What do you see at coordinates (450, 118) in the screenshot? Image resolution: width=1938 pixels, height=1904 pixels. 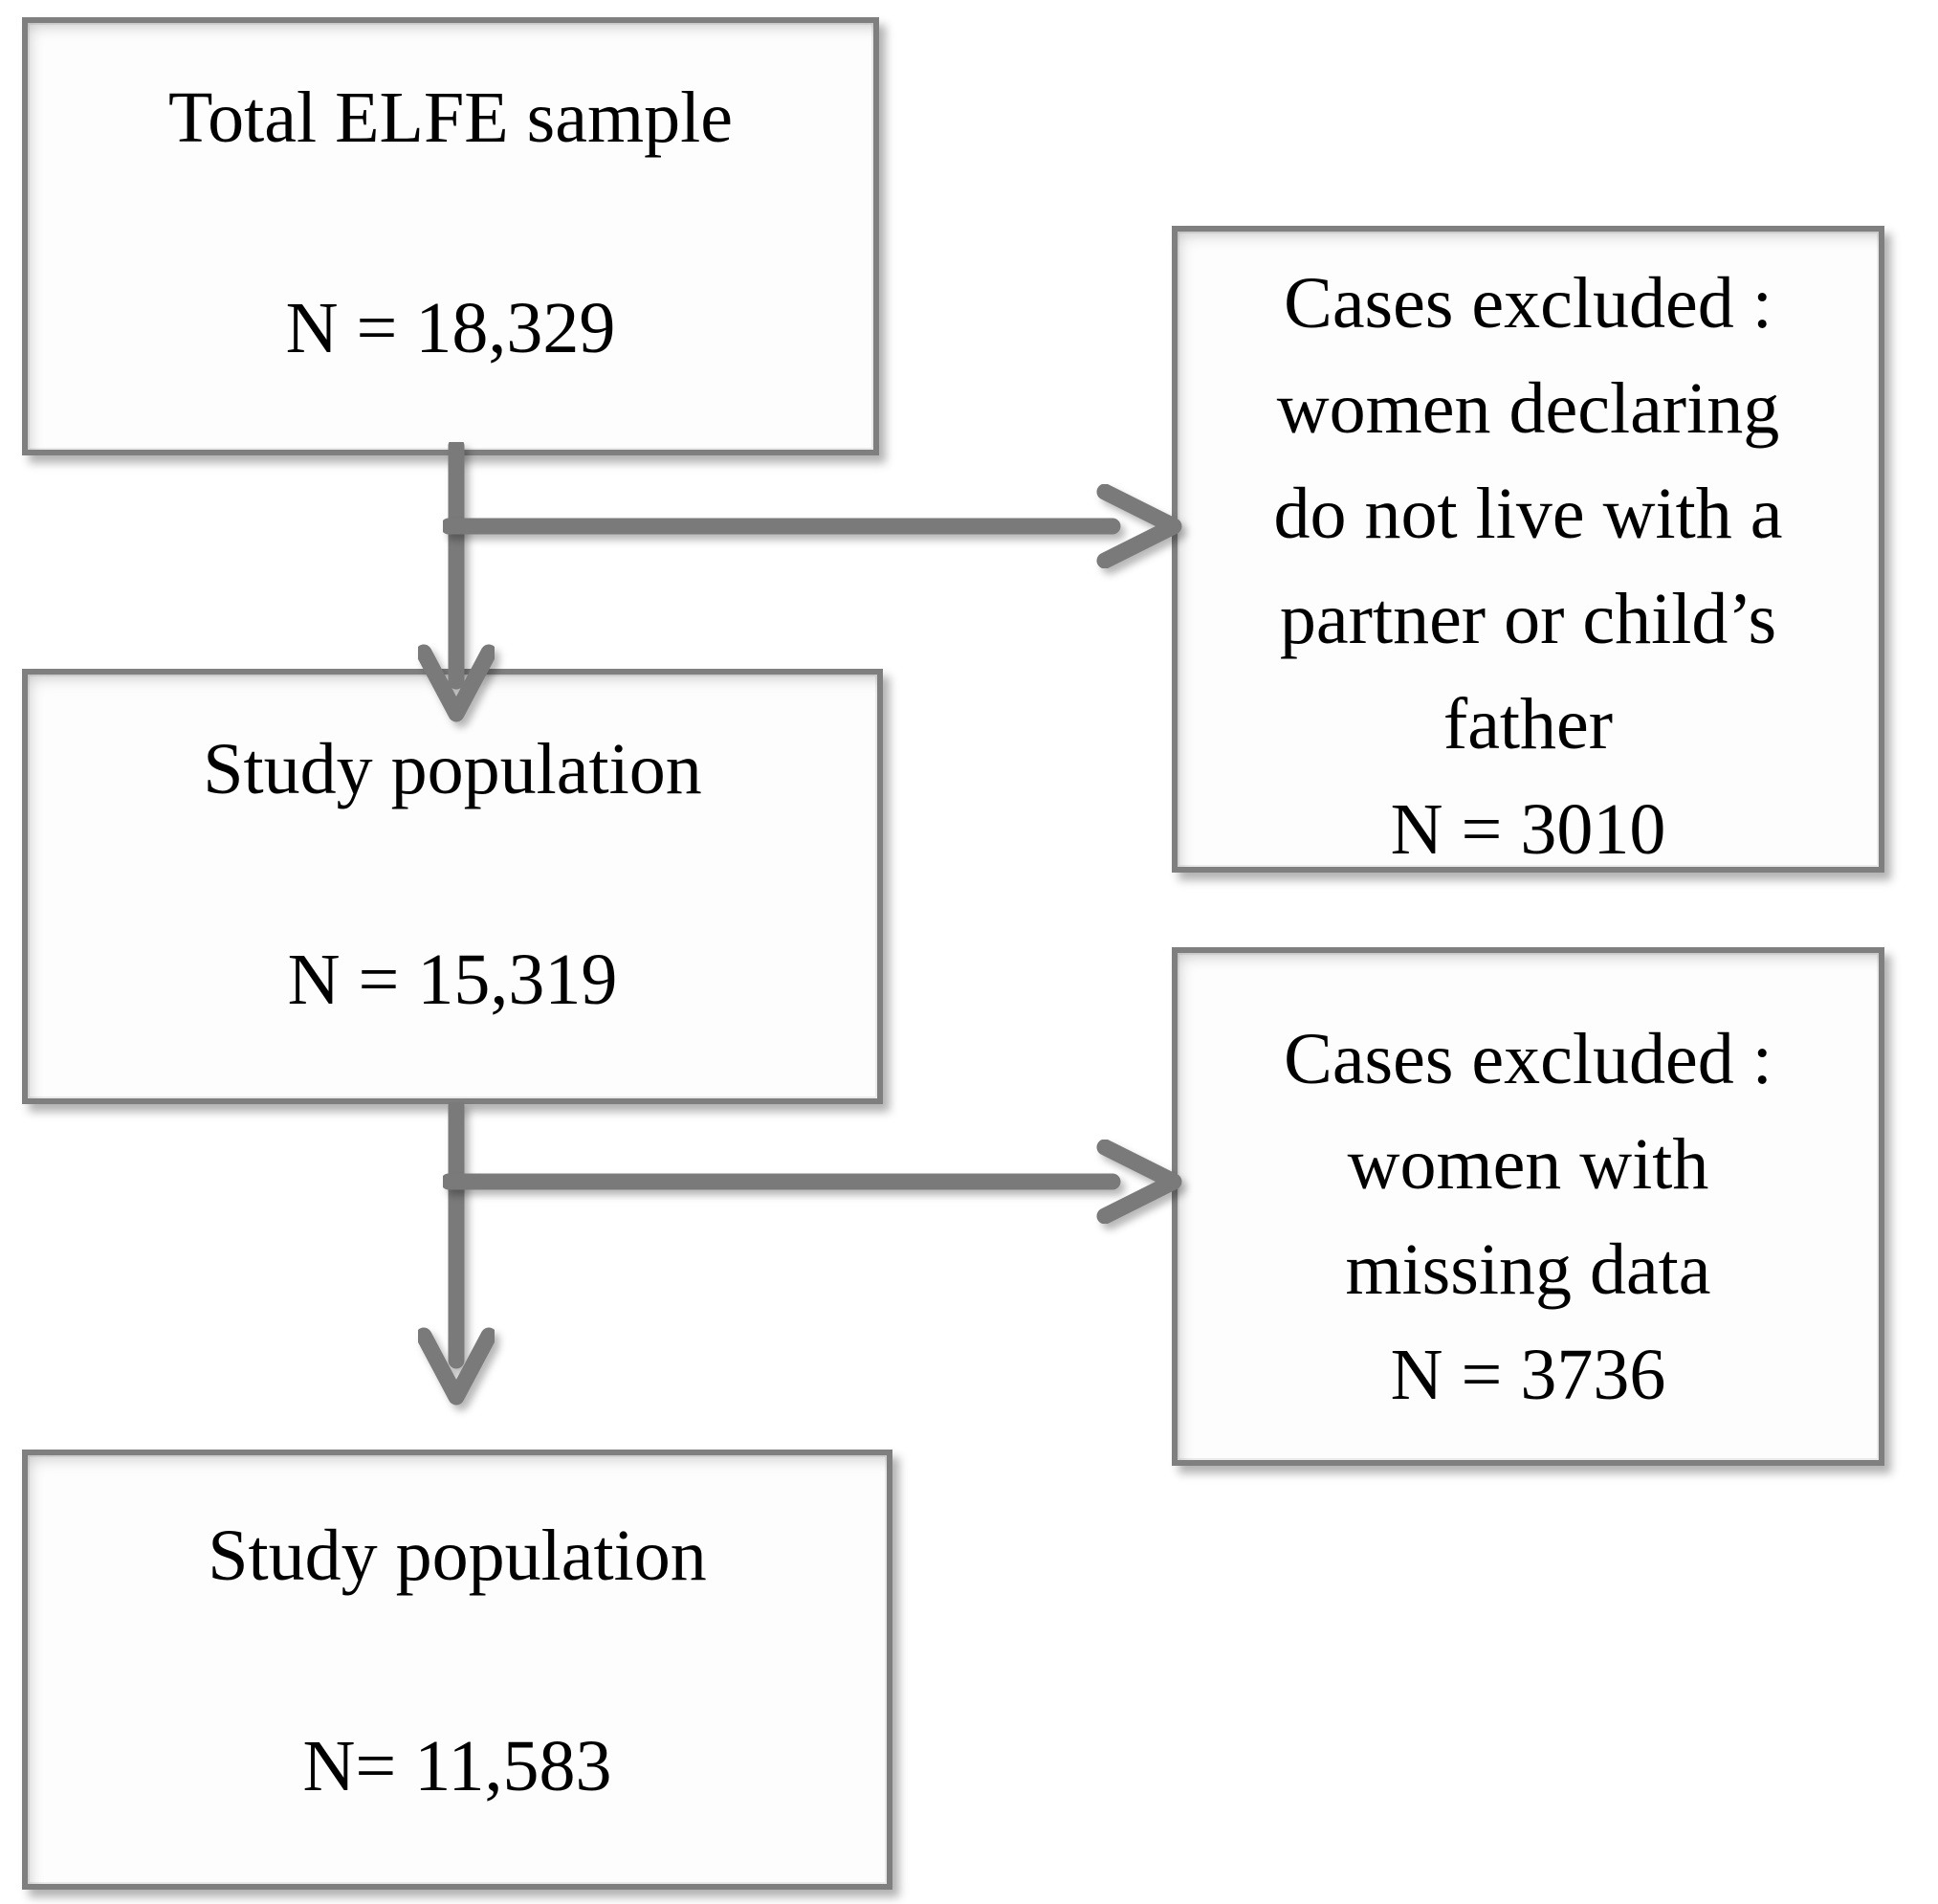 I see `box-title: Total ELFE sample` at bounding box center [450, 118].